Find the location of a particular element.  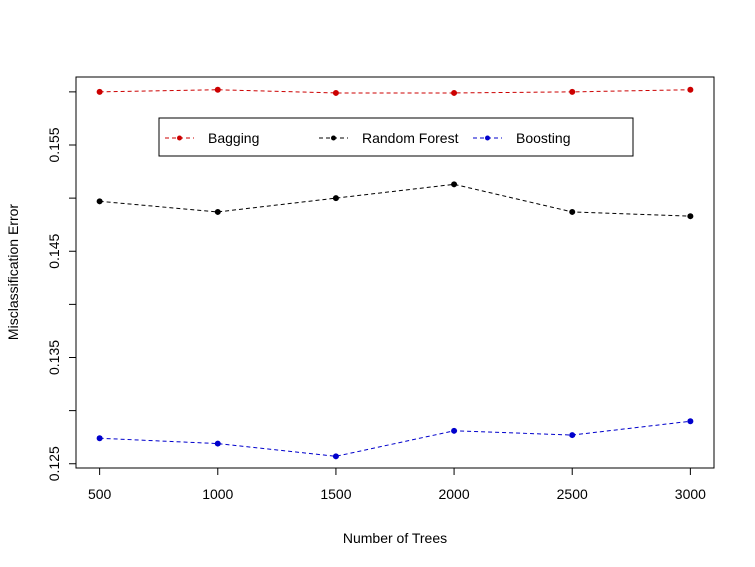

series-line-bagging is located at coordinates (395, 91).